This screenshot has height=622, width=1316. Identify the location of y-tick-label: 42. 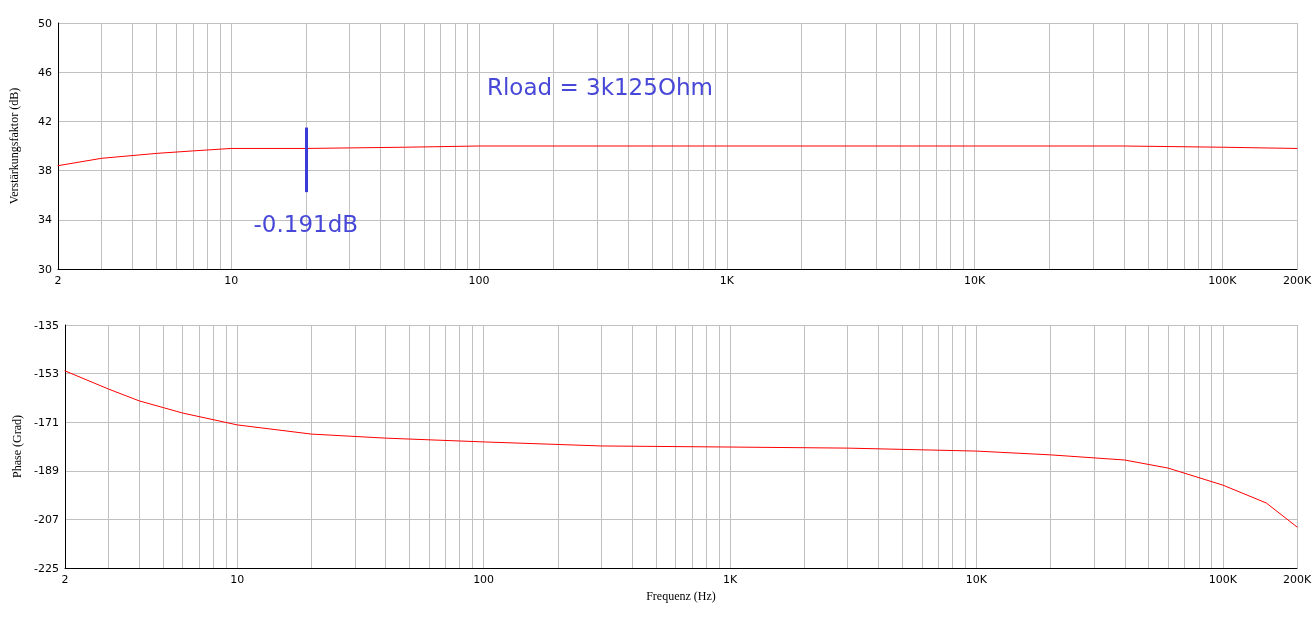
(45, 121).